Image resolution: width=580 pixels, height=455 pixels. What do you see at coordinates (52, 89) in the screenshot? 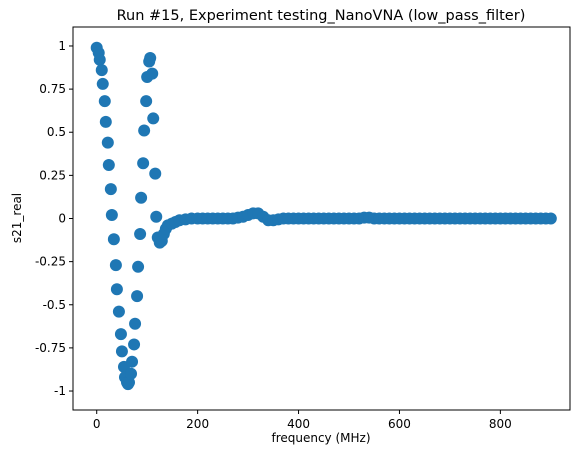
I see `y-tick-label: 0.75` at bounding box center [52, 89].